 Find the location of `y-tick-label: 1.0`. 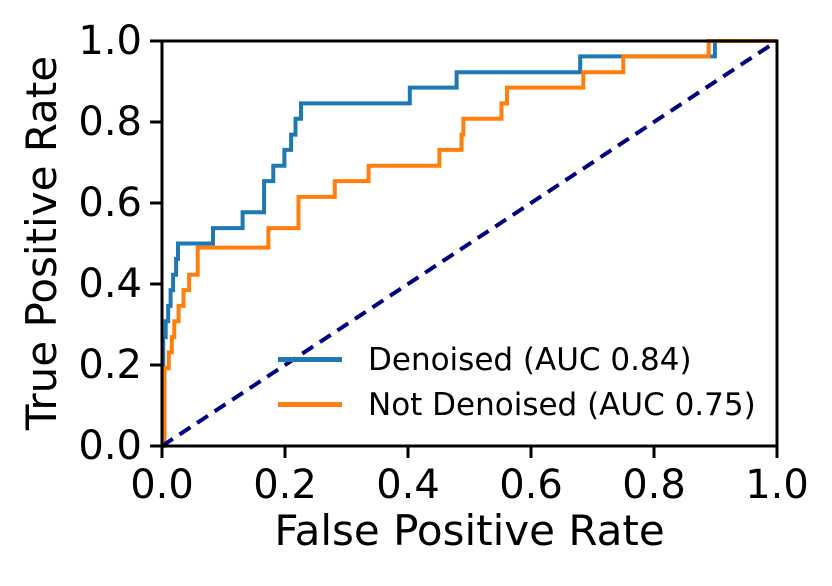

y-tick-label: 1.0 is located at coordinates (110, 41).